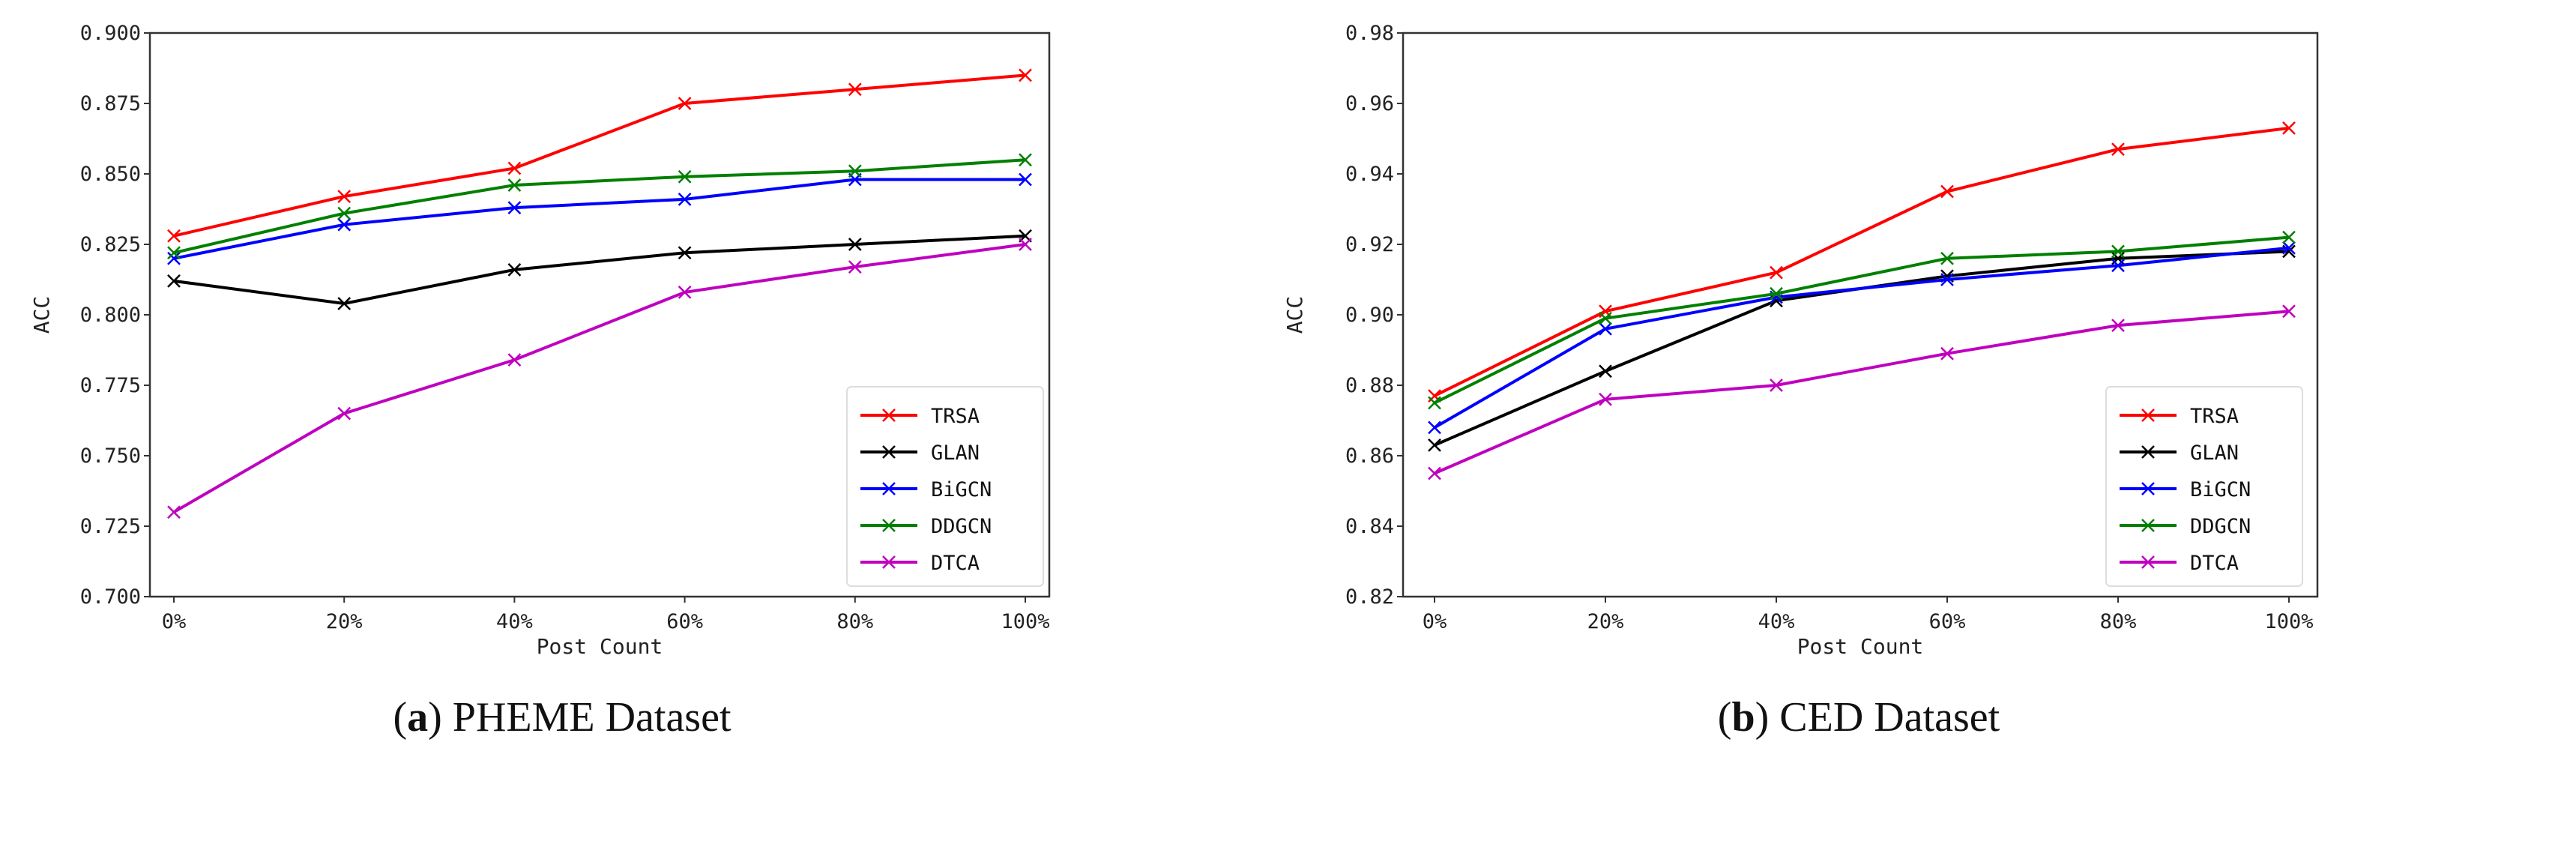 This screenshot has height=847, width=2576. What do you see at coordinates (1743, 718) in the screenshot?
I see `caption-b-label: b` at bounding box center [1743, 718].